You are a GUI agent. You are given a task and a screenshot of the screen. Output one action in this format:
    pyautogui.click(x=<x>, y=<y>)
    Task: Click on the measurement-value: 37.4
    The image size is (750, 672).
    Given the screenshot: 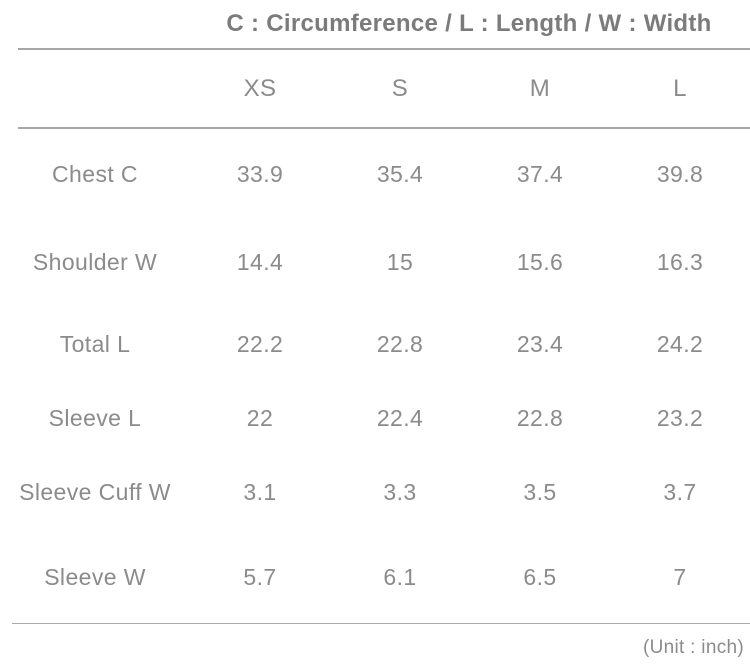 What is the action you would take?
    pyautogui.click(x=540, y=173)
    